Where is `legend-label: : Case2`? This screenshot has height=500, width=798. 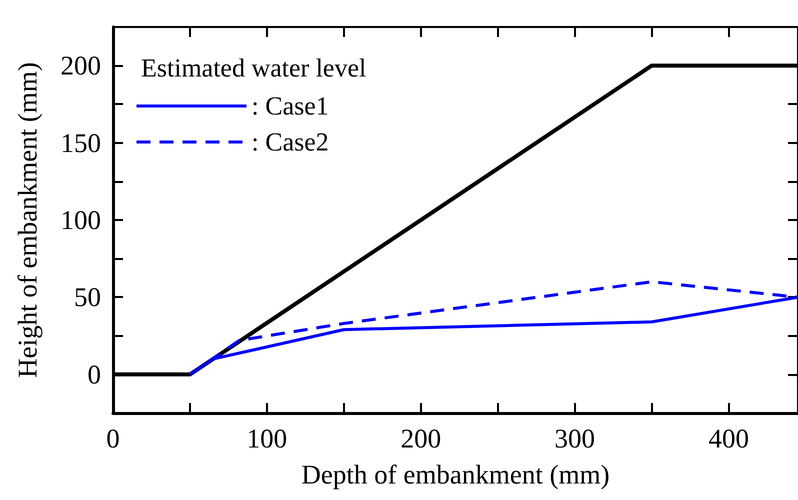 legend-label: : Case2 is located at coordinates (290, 142).